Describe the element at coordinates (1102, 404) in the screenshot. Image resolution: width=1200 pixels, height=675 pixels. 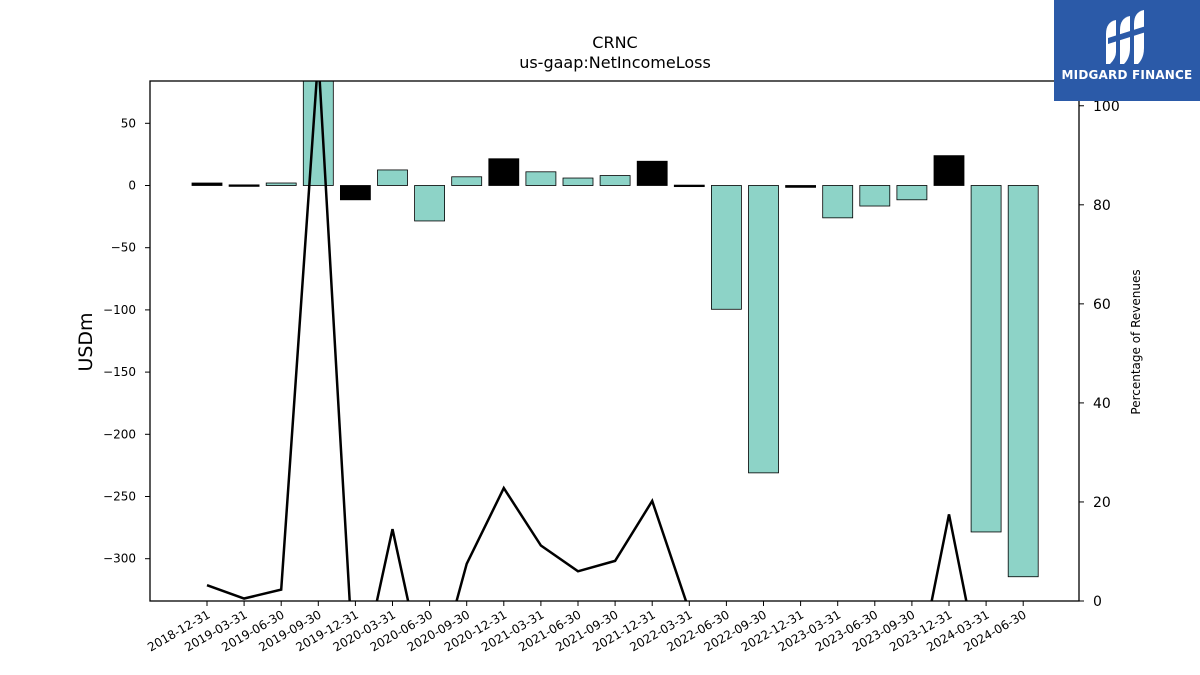
I see `y2-tick-label: 40` at that location.